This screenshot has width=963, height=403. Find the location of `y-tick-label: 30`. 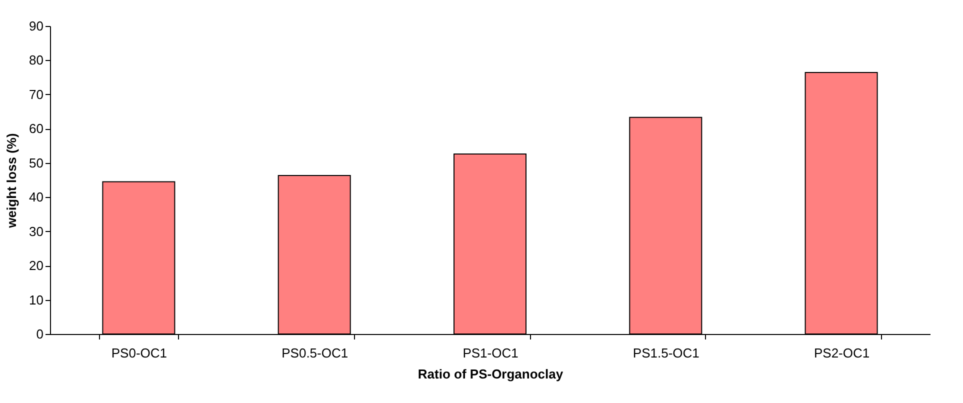

y-tick-label: 30 is located at coordinates (36, 231).